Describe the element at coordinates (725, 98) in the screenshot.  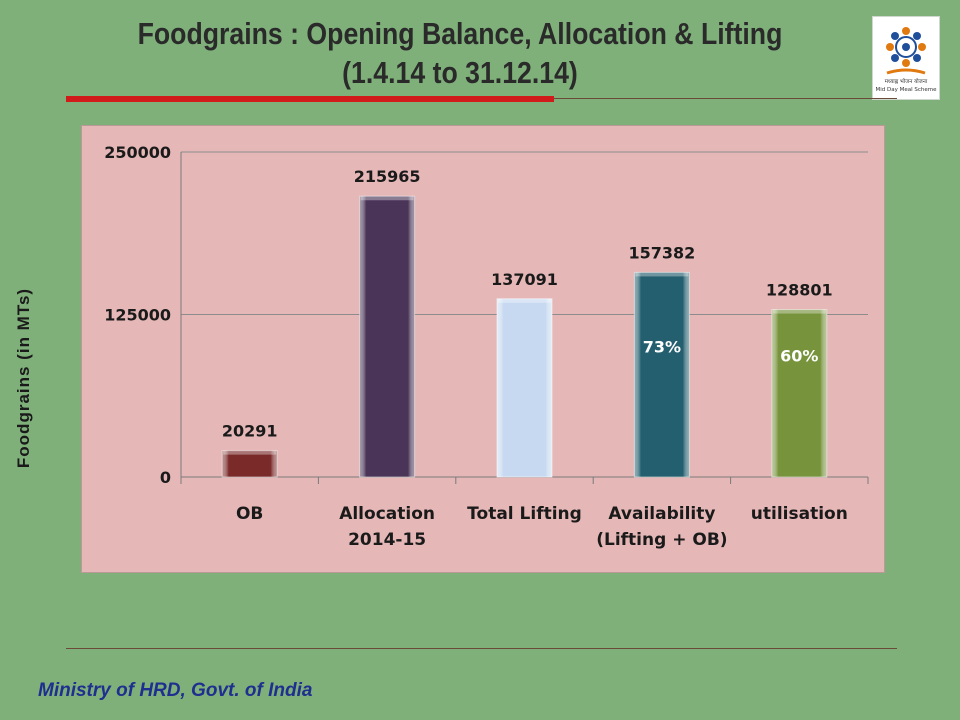
I see `title-divider` at that location.